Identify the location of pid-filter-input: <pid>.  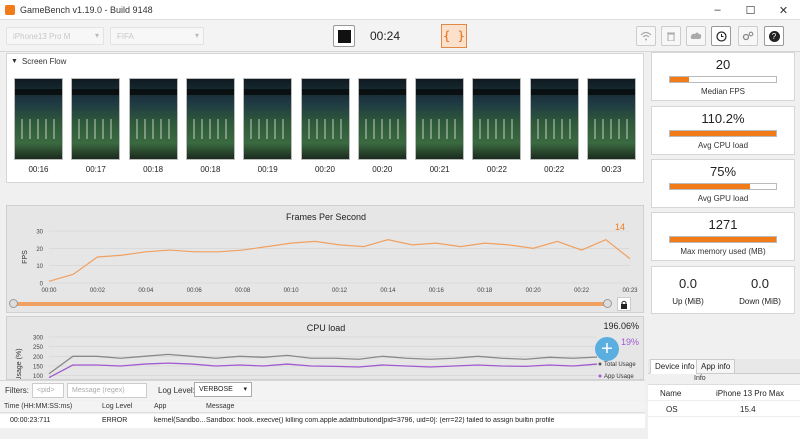
(48, 390).